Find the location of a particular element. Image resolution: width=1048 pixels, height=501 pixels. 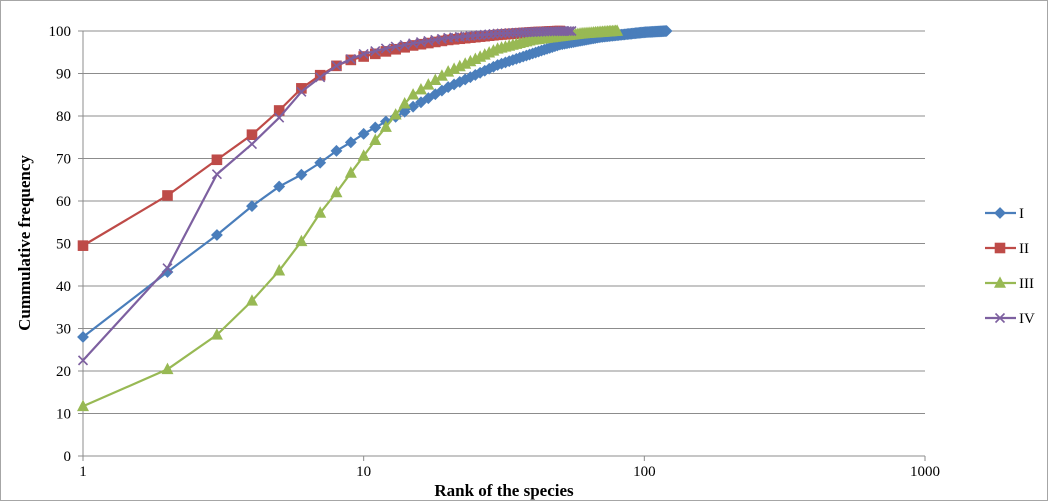

legend-item-I: I is located at coordinates (1004, 214).